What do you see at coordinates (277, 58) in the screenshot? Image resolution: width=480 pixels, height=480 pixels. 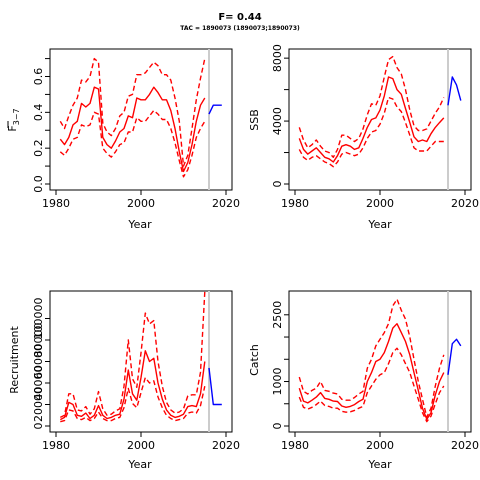 I see `y-tick-label: 8000` at bounding box center [277, 58].